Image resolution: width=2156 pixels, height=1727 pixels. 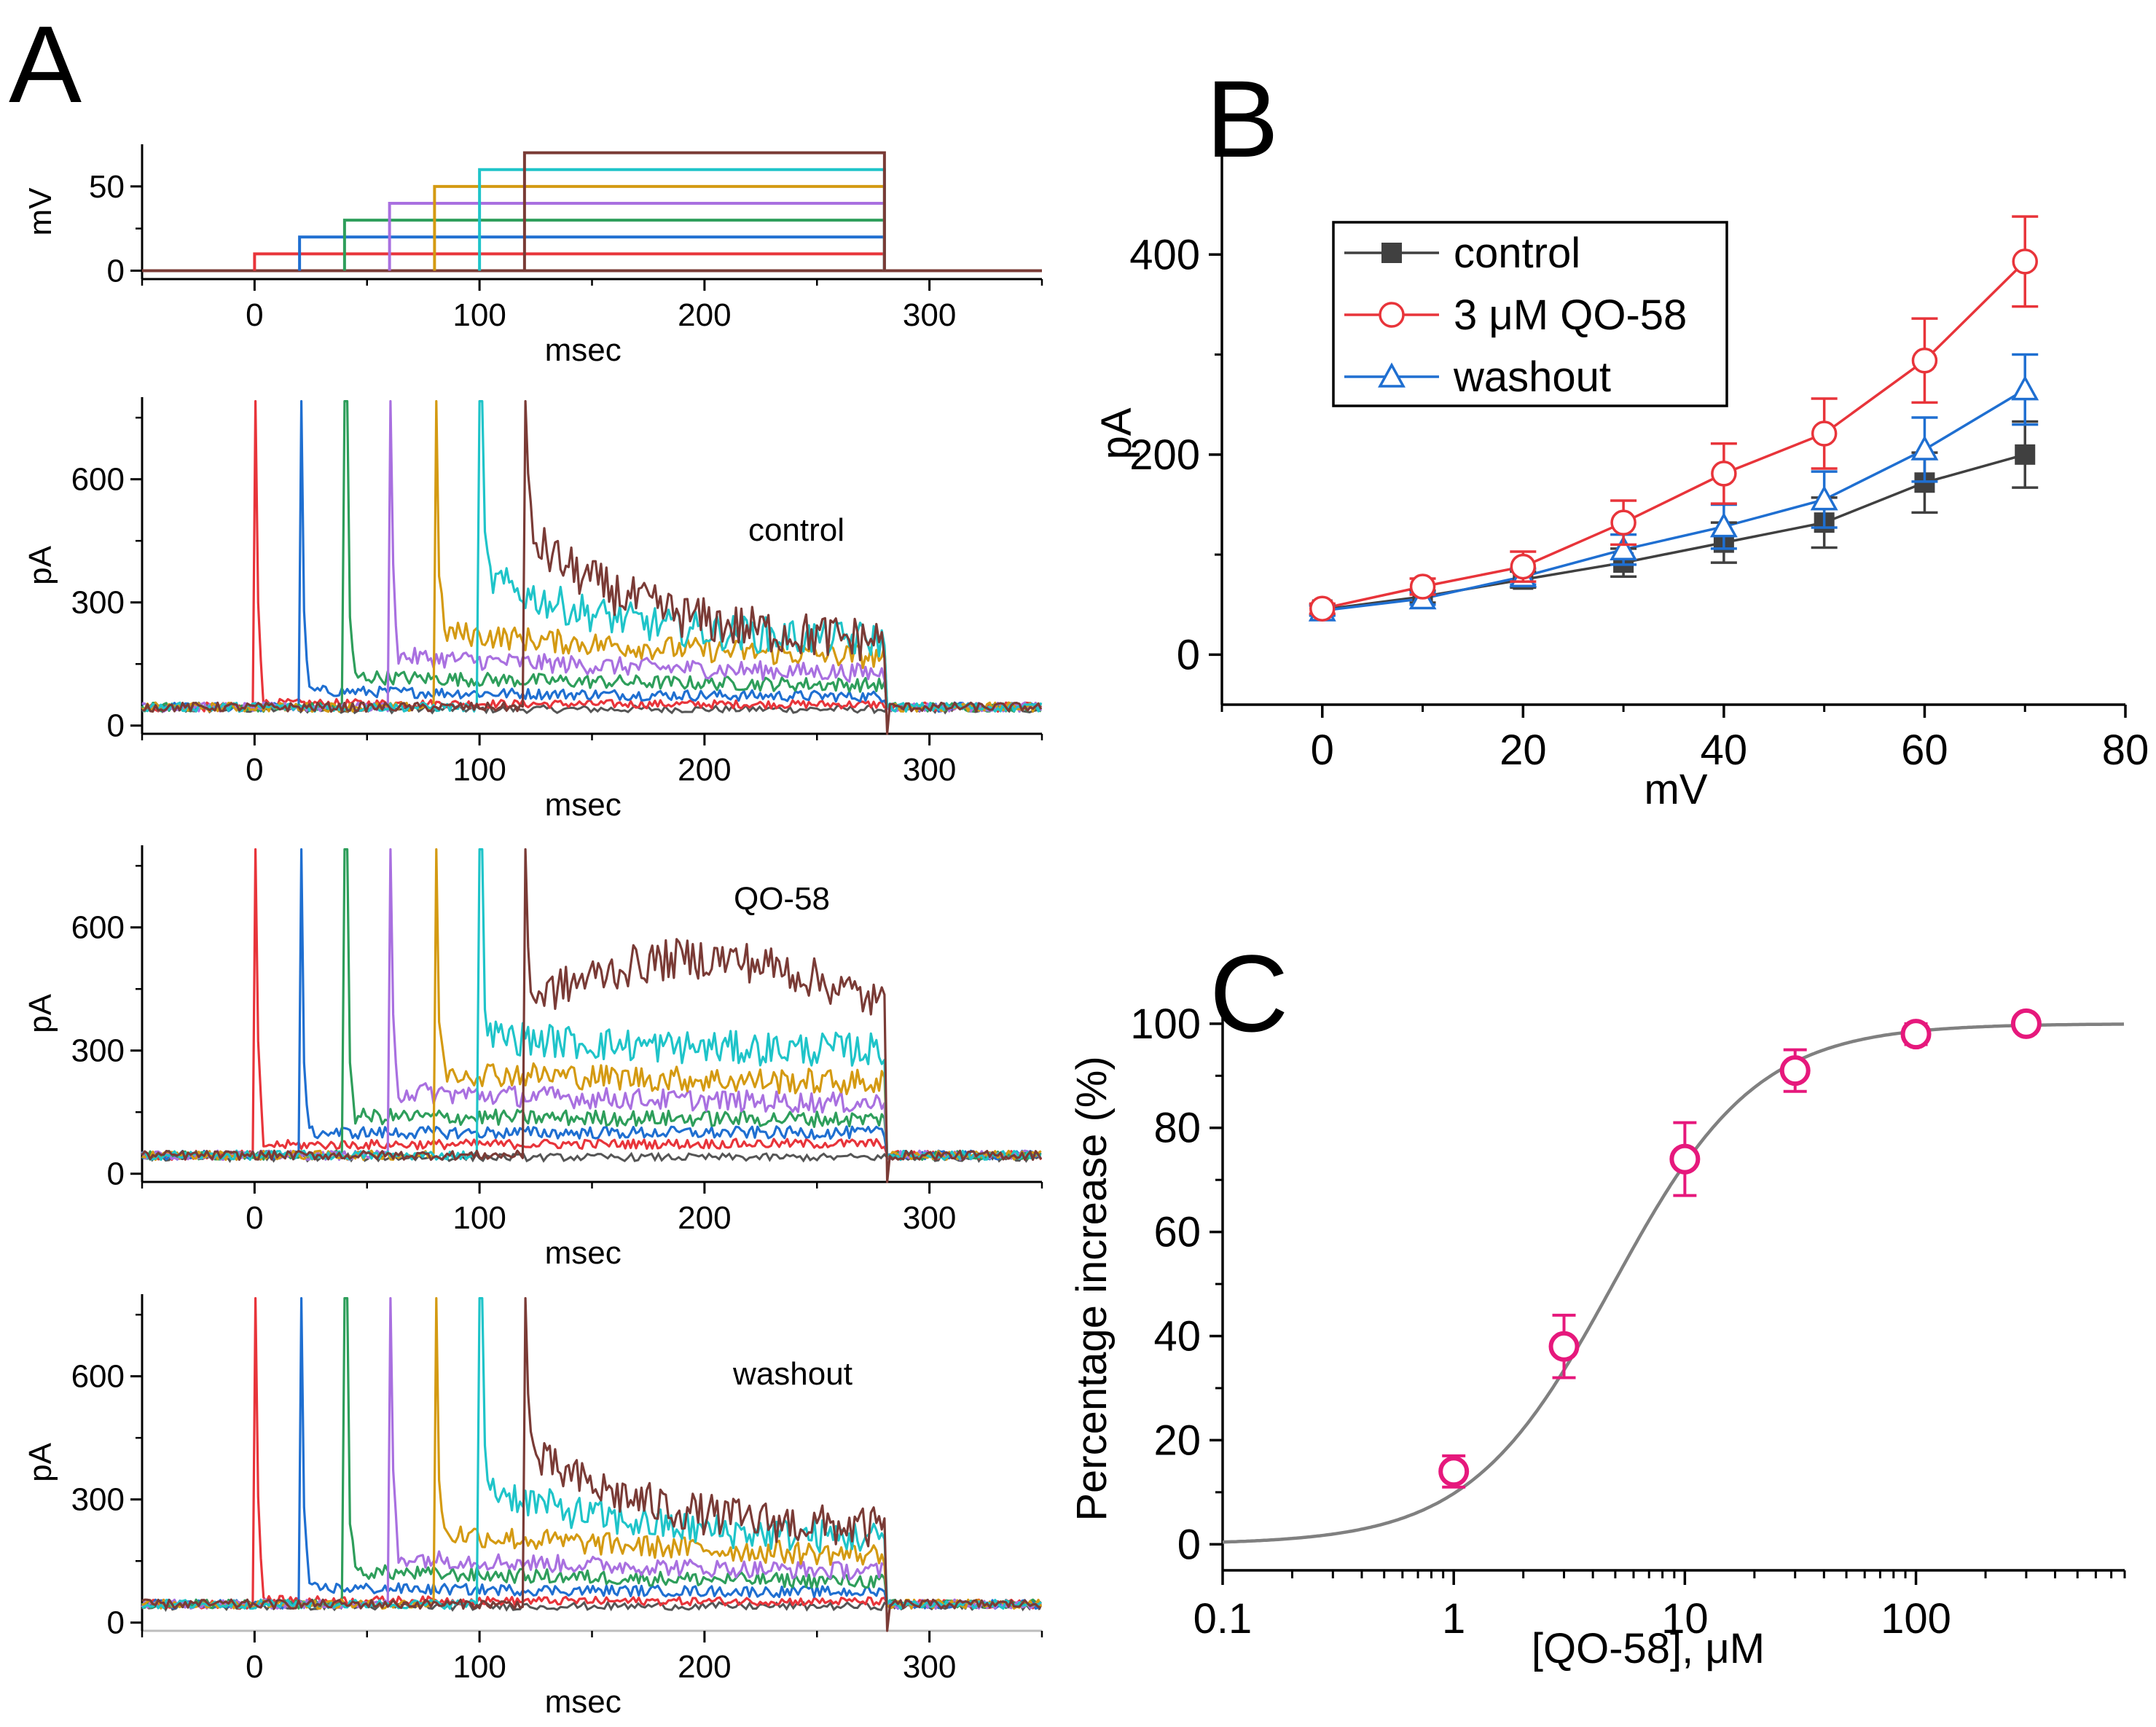 I want to click on y-tick-label: 40, so click(x=1177, y=1336).